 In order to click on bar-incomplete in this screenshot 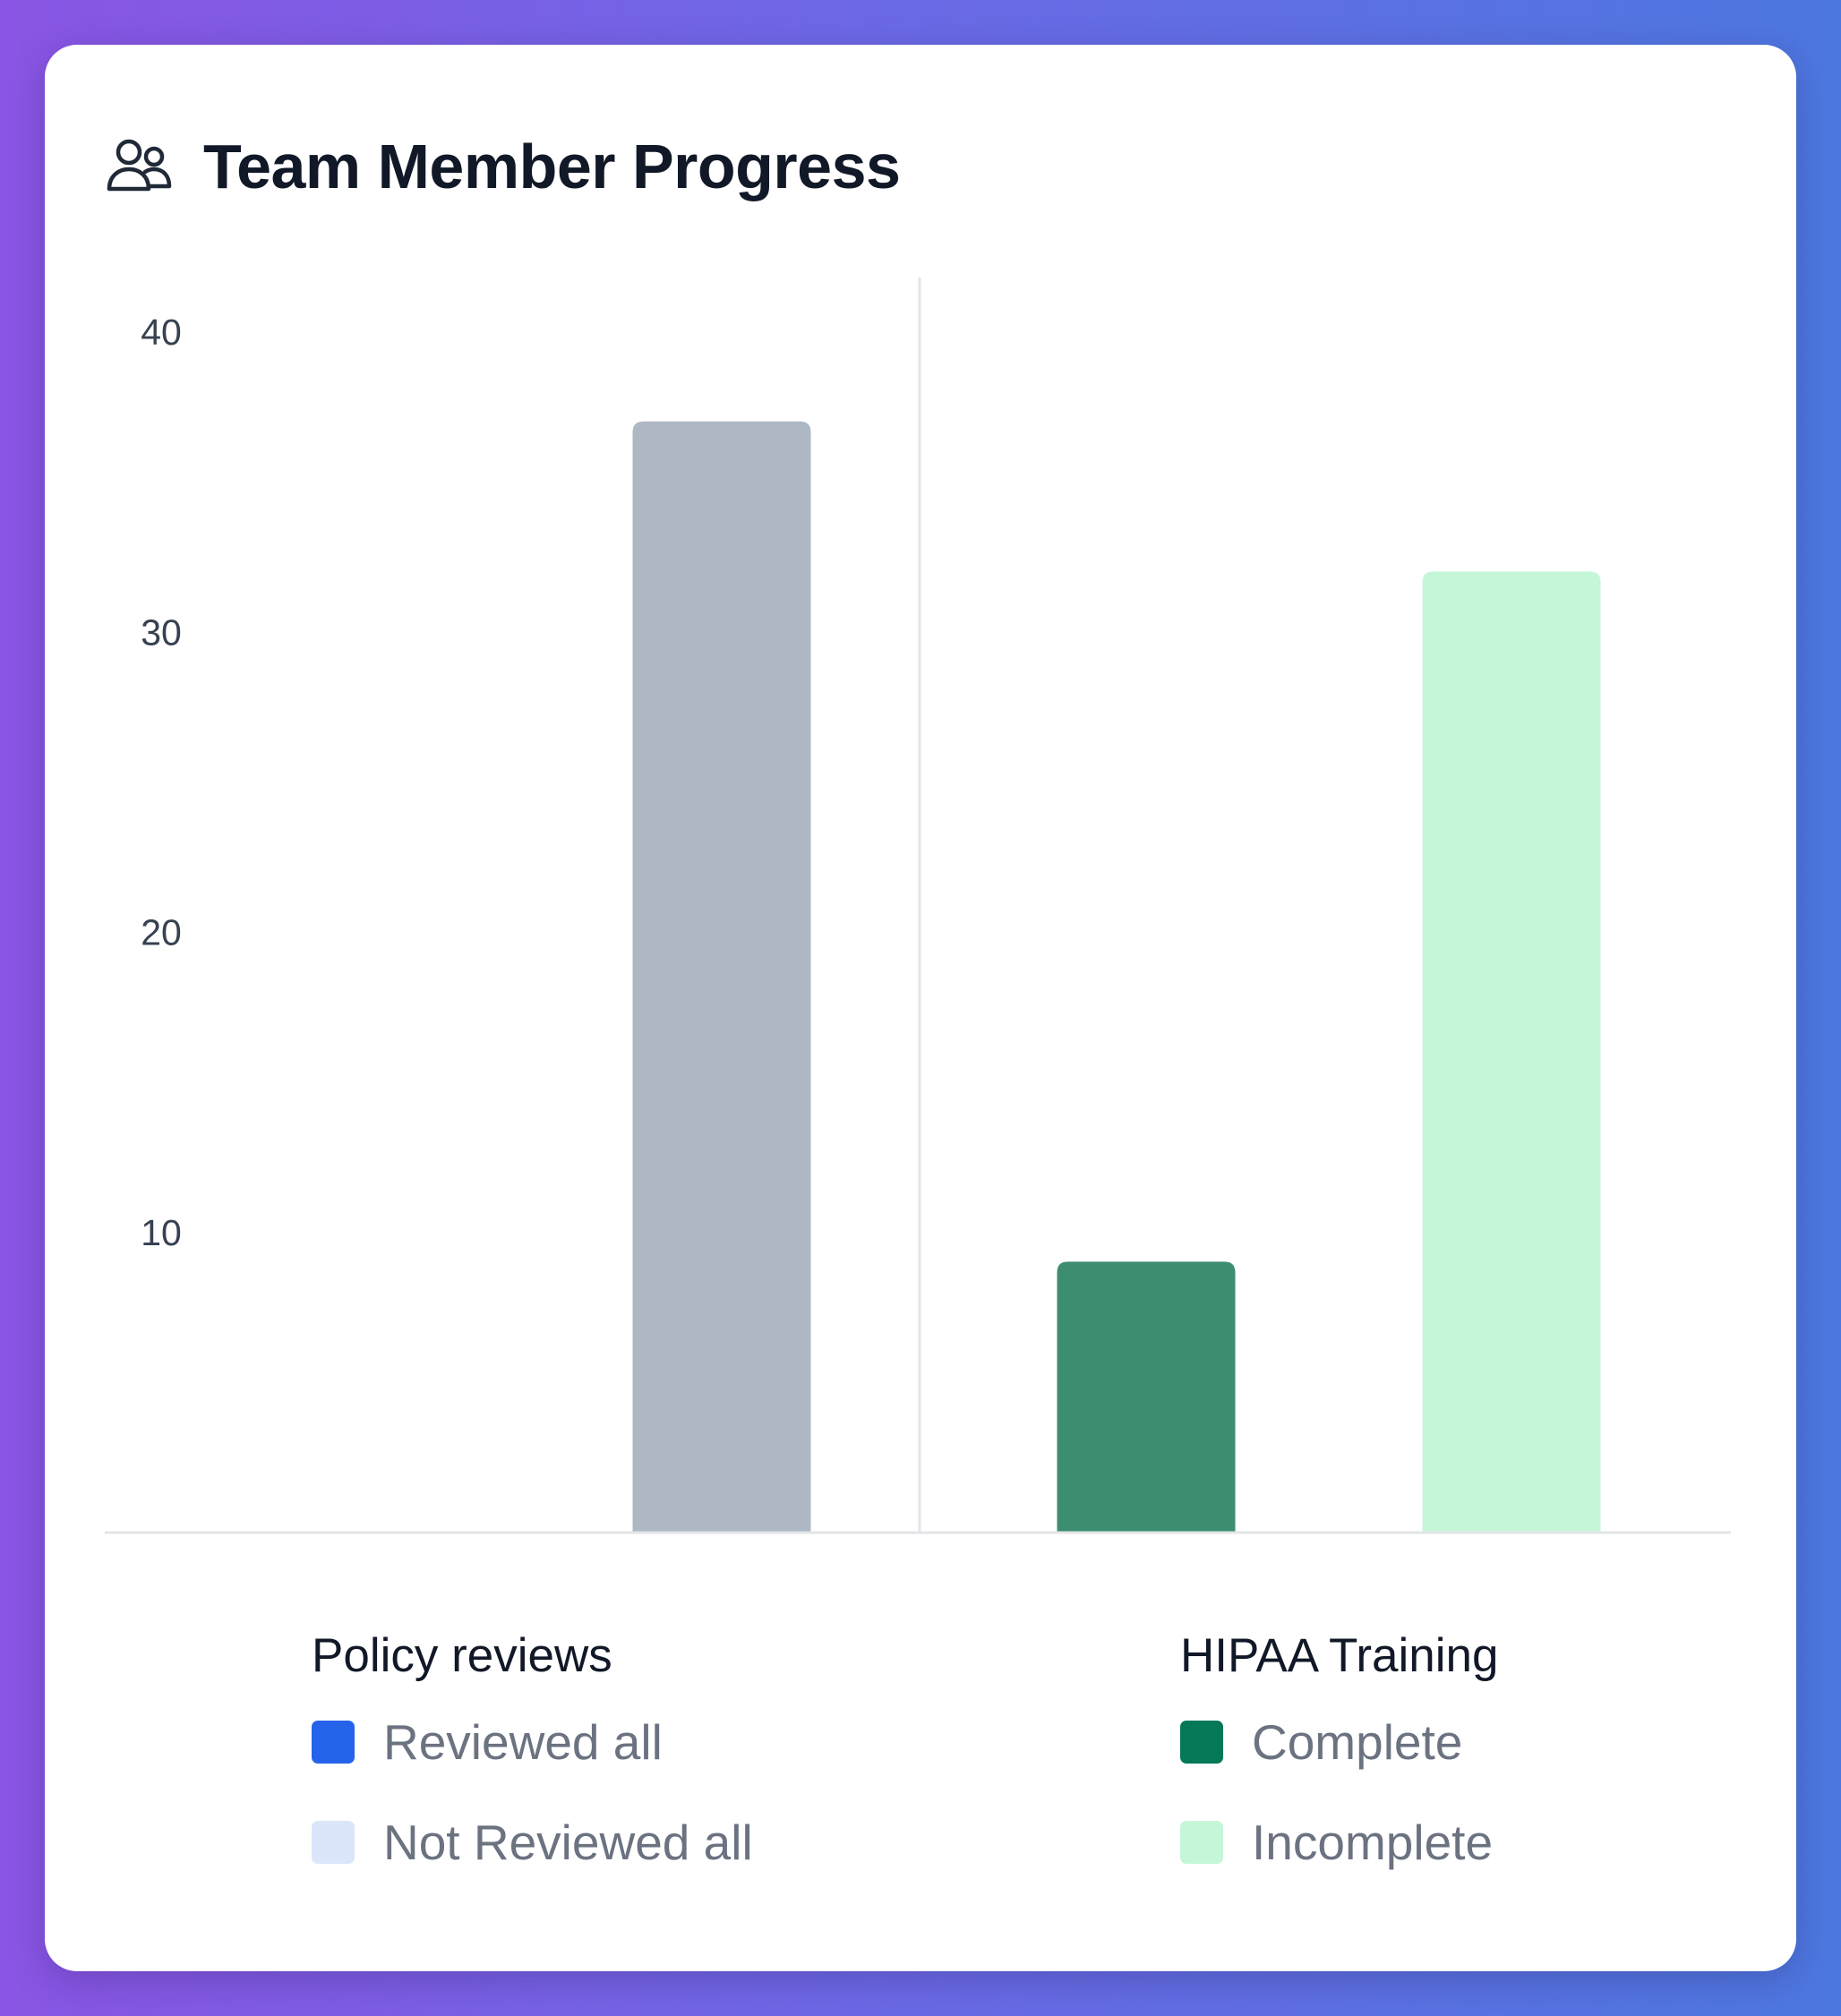, I will do `click(1512, 1051)`.